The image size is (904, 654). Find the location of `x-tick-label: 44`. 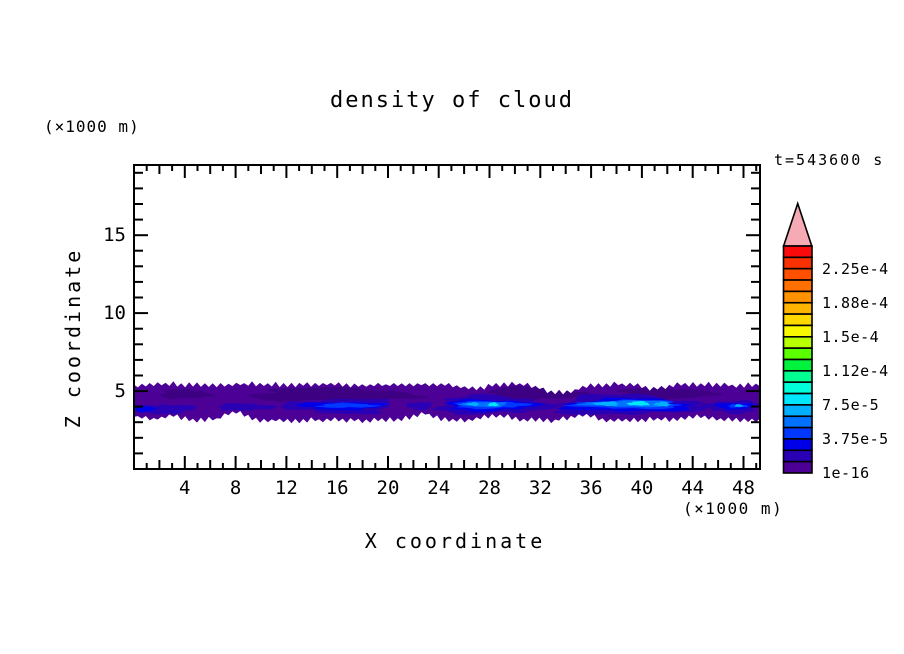

x-tick-label: 44 is located at coordinates (693, 488).